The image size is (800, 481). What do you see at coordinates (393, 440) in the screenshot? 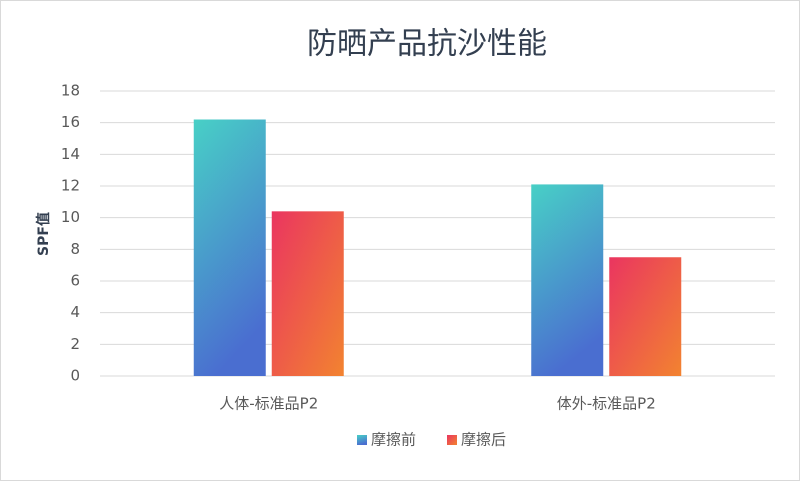
I see `legend-label: 摩擦前` at bounding box center [393, 440].